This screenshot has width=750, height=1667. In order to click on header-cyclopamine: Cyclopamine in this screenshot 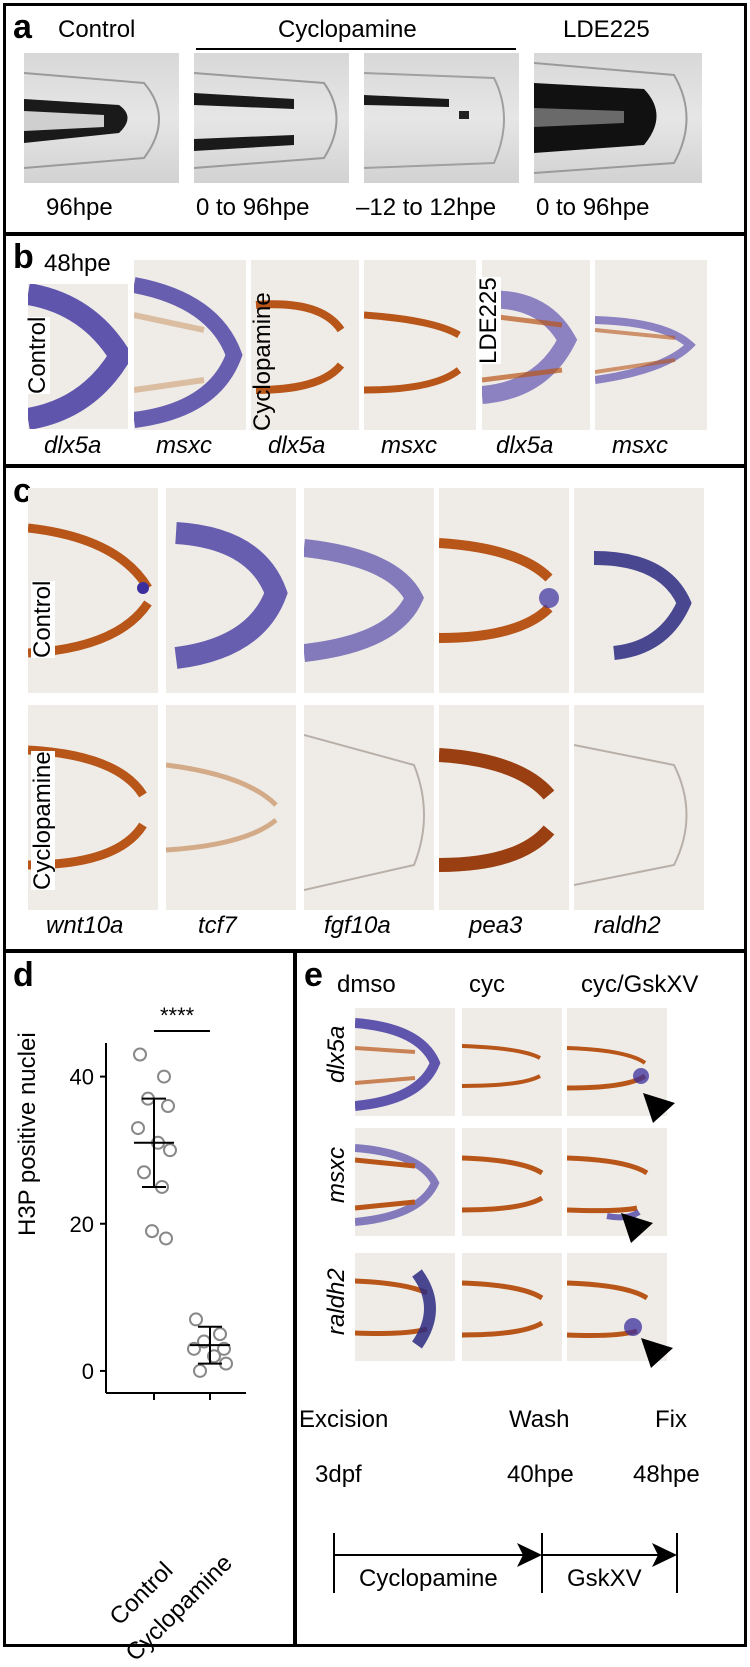, I will do `click(347, 29)`.